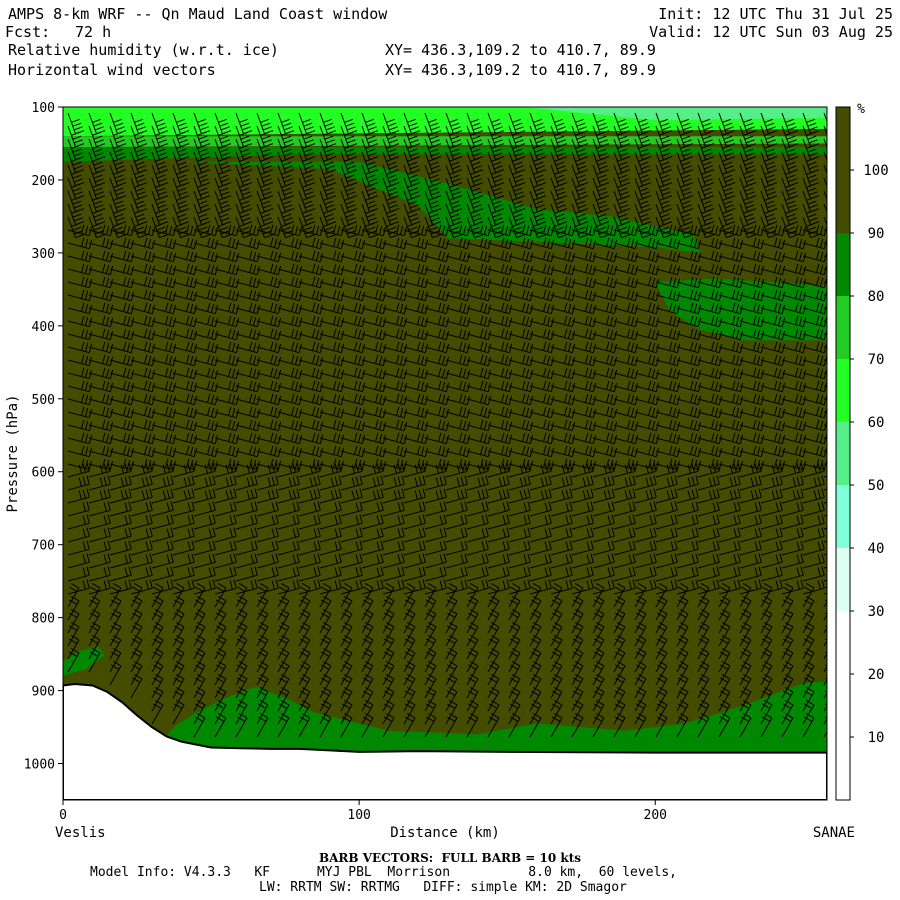  I want to click on colorbar-label: 50, so click(876, 486).